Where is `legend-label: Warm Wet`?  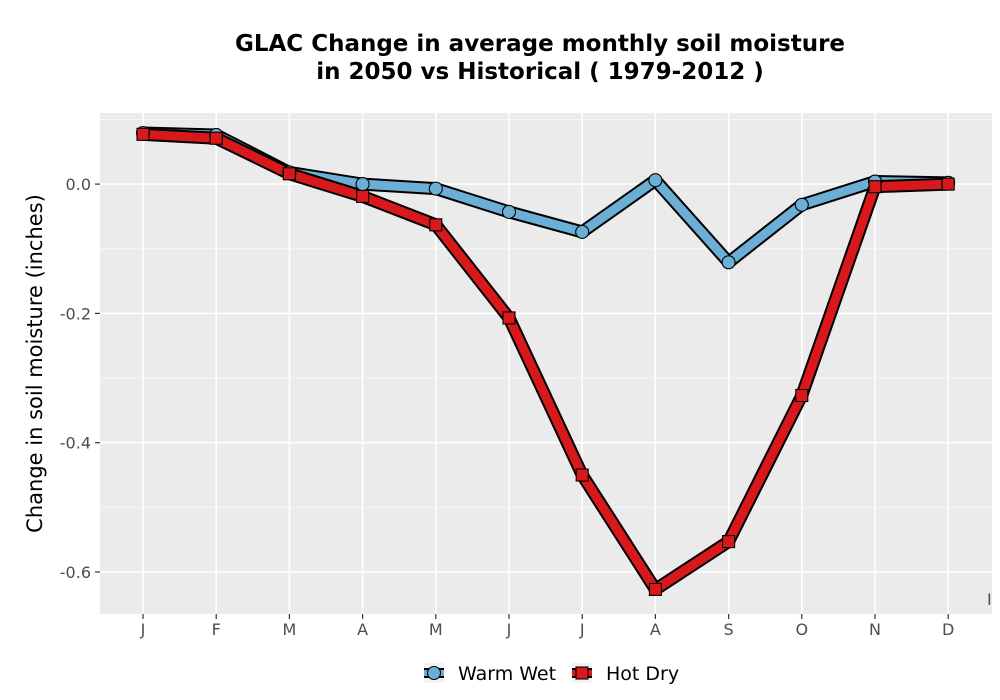
legend-label: Warm Wet is located at coordinates (507, 674).